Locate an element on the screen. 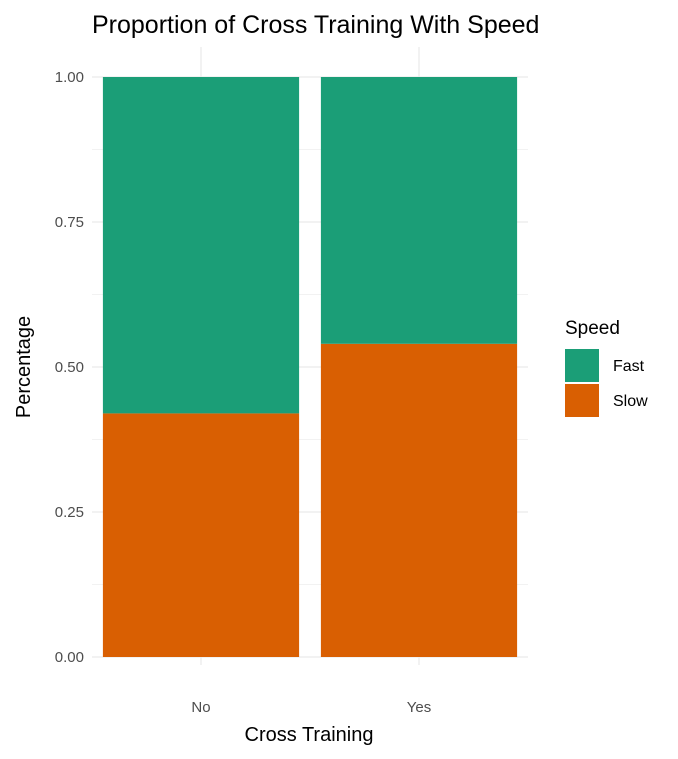  y-tick-label: 0.50 is located at coordinates (69, 367).